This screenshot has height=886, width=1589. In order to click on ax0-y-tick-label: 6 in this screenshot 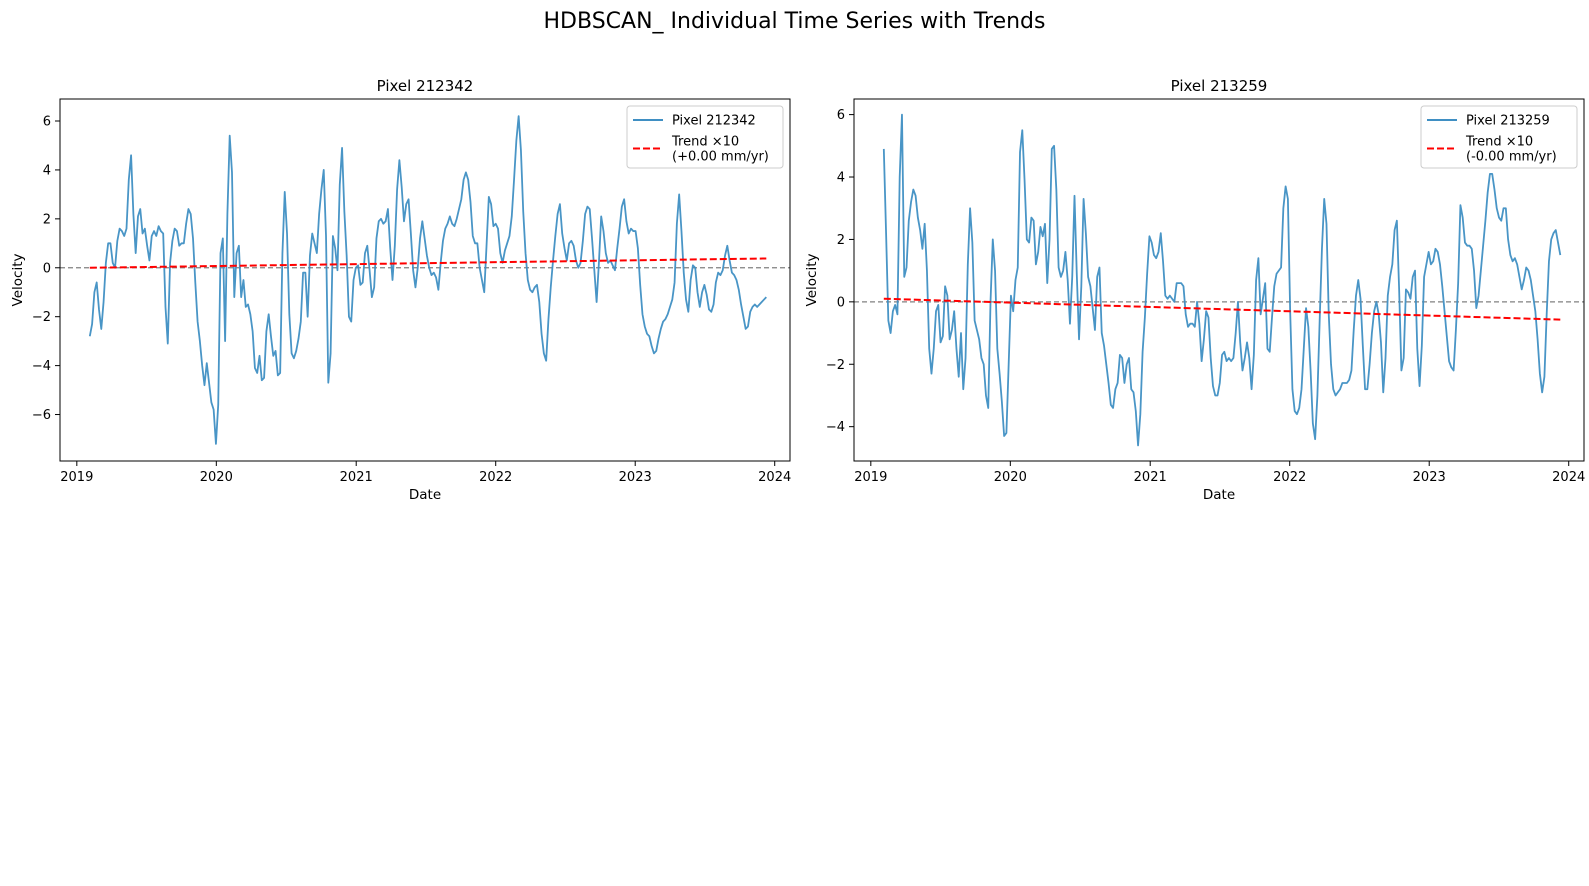, I will do `click(47, 122)`.